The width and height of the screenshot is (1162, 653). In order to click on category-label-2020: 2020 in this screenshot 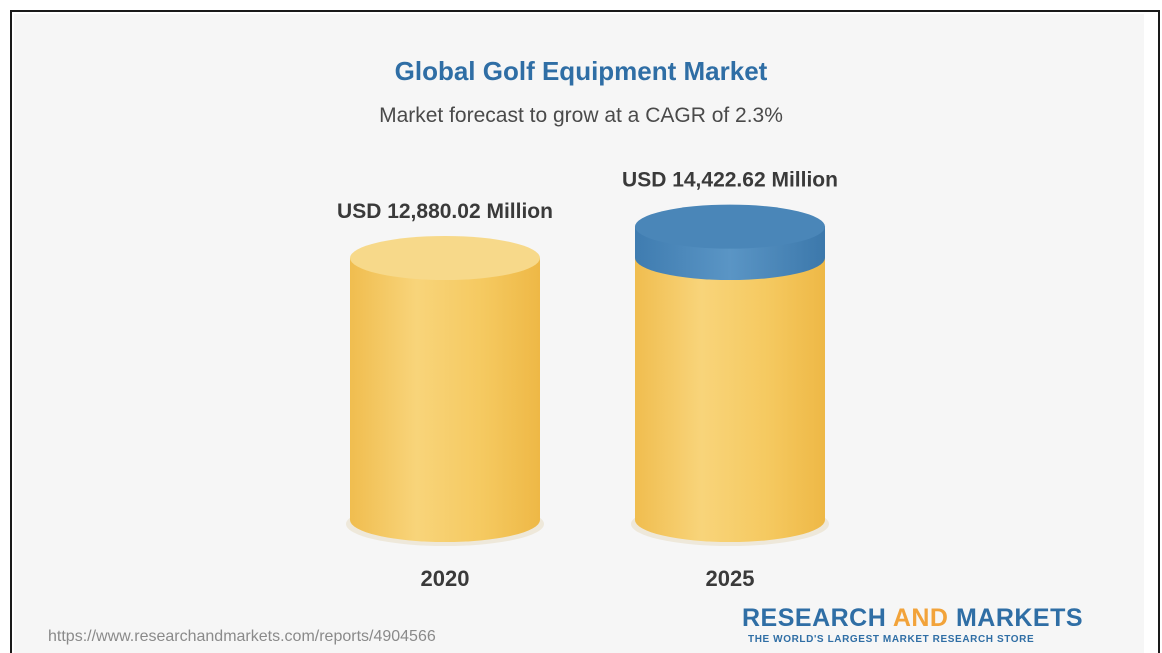, I will do `click(445, 578)`.